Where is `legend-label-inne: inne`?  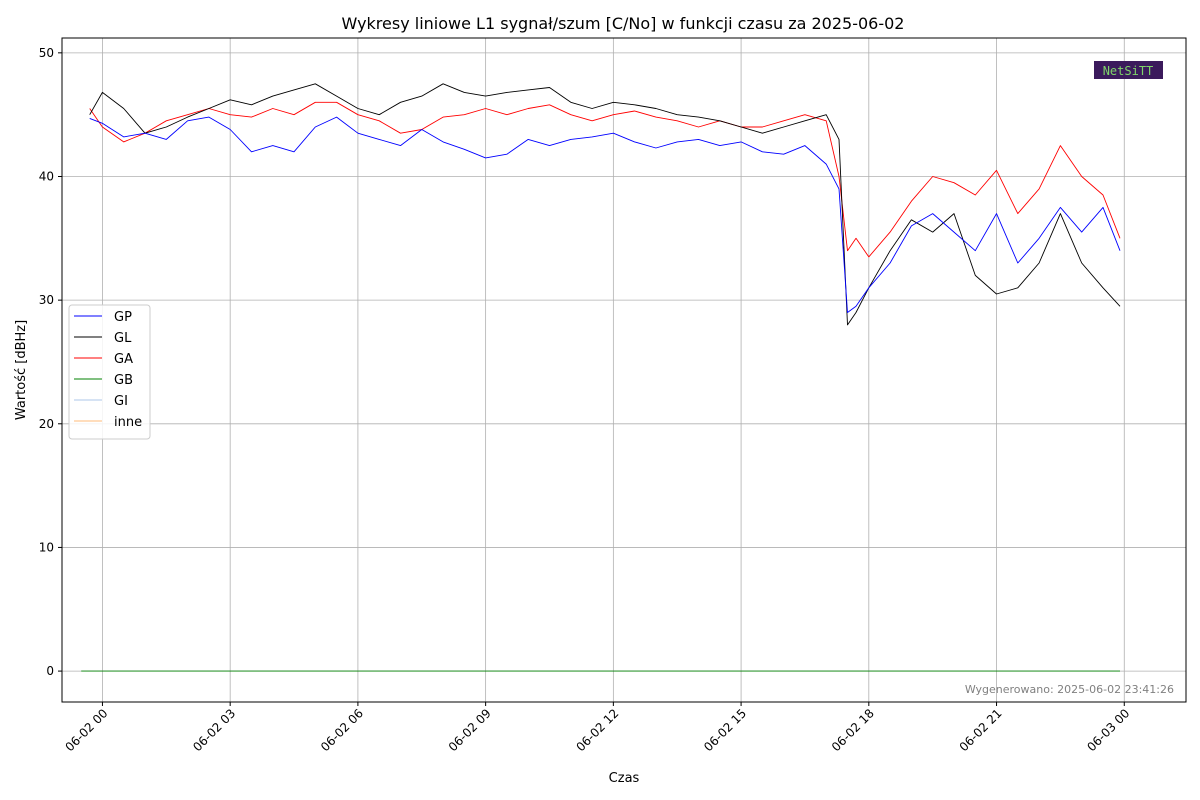 legend-label-inne: inne is located at coordinates (128, 422).